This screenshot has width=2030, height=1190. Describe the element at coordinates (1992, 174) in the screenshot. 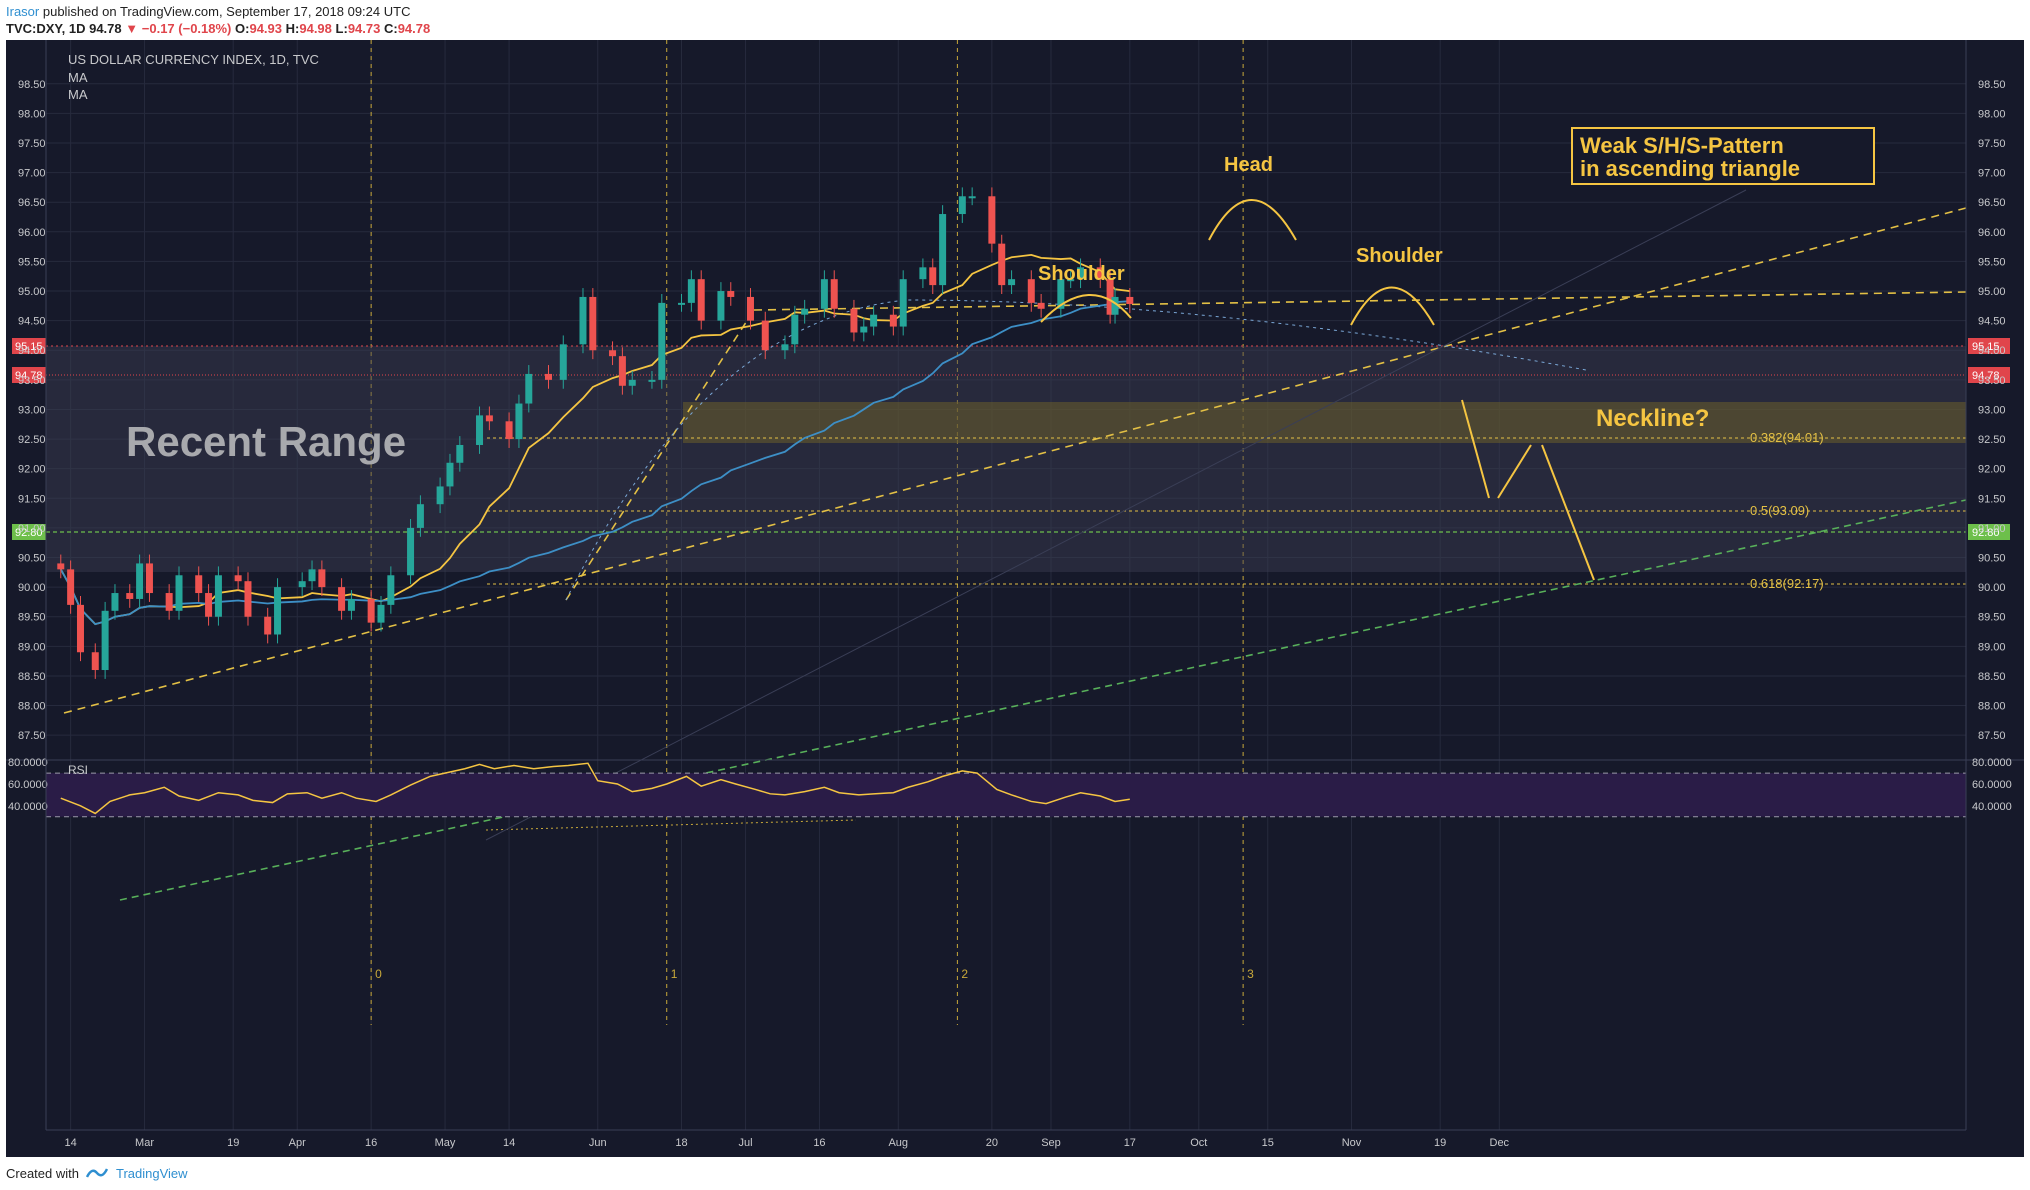

I see `y-tick-right: 97.00` at that location.